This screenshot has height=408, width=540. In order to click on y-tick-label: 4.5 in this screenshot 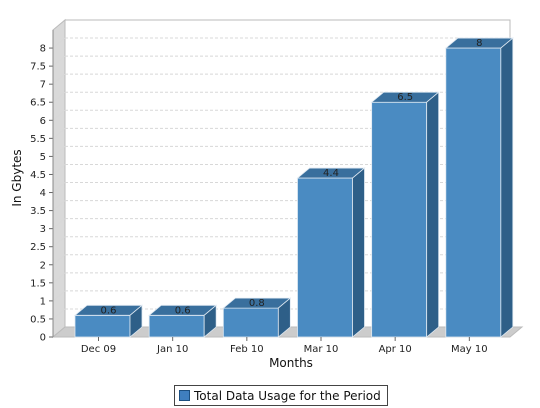, I will do `click(38, 175)`.